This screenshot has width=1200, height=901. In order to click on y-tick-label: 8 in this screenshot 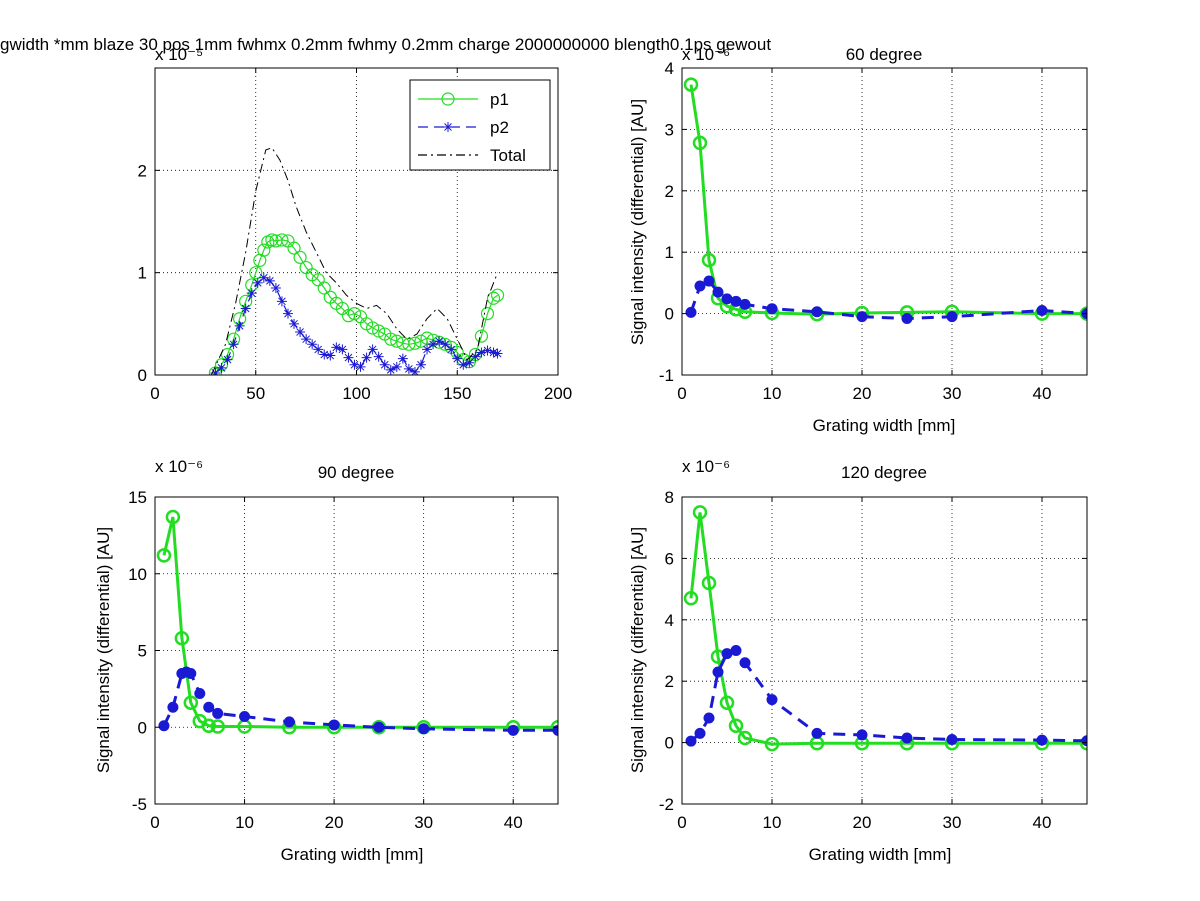, I will do `click(669, 497)`.